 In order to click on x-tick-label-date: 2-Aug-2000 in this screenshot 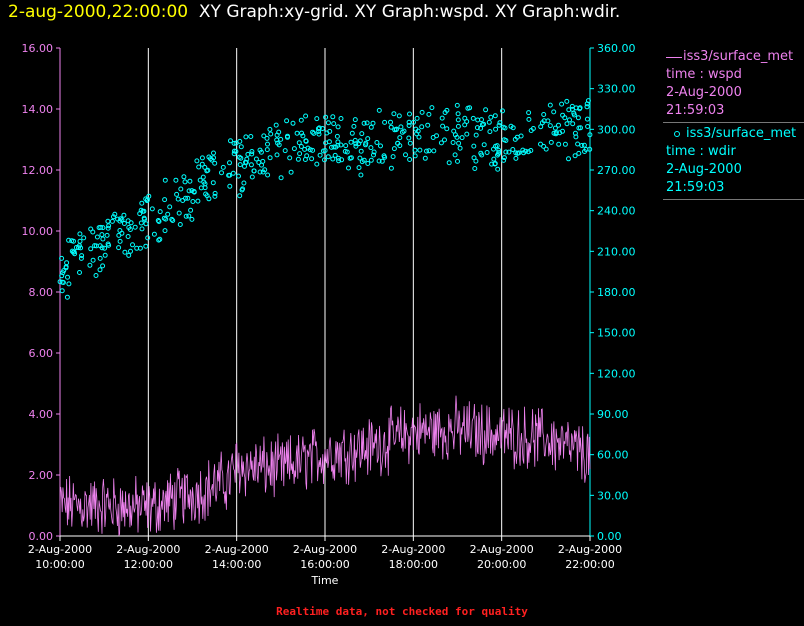, I will do `click(325, 549)`.